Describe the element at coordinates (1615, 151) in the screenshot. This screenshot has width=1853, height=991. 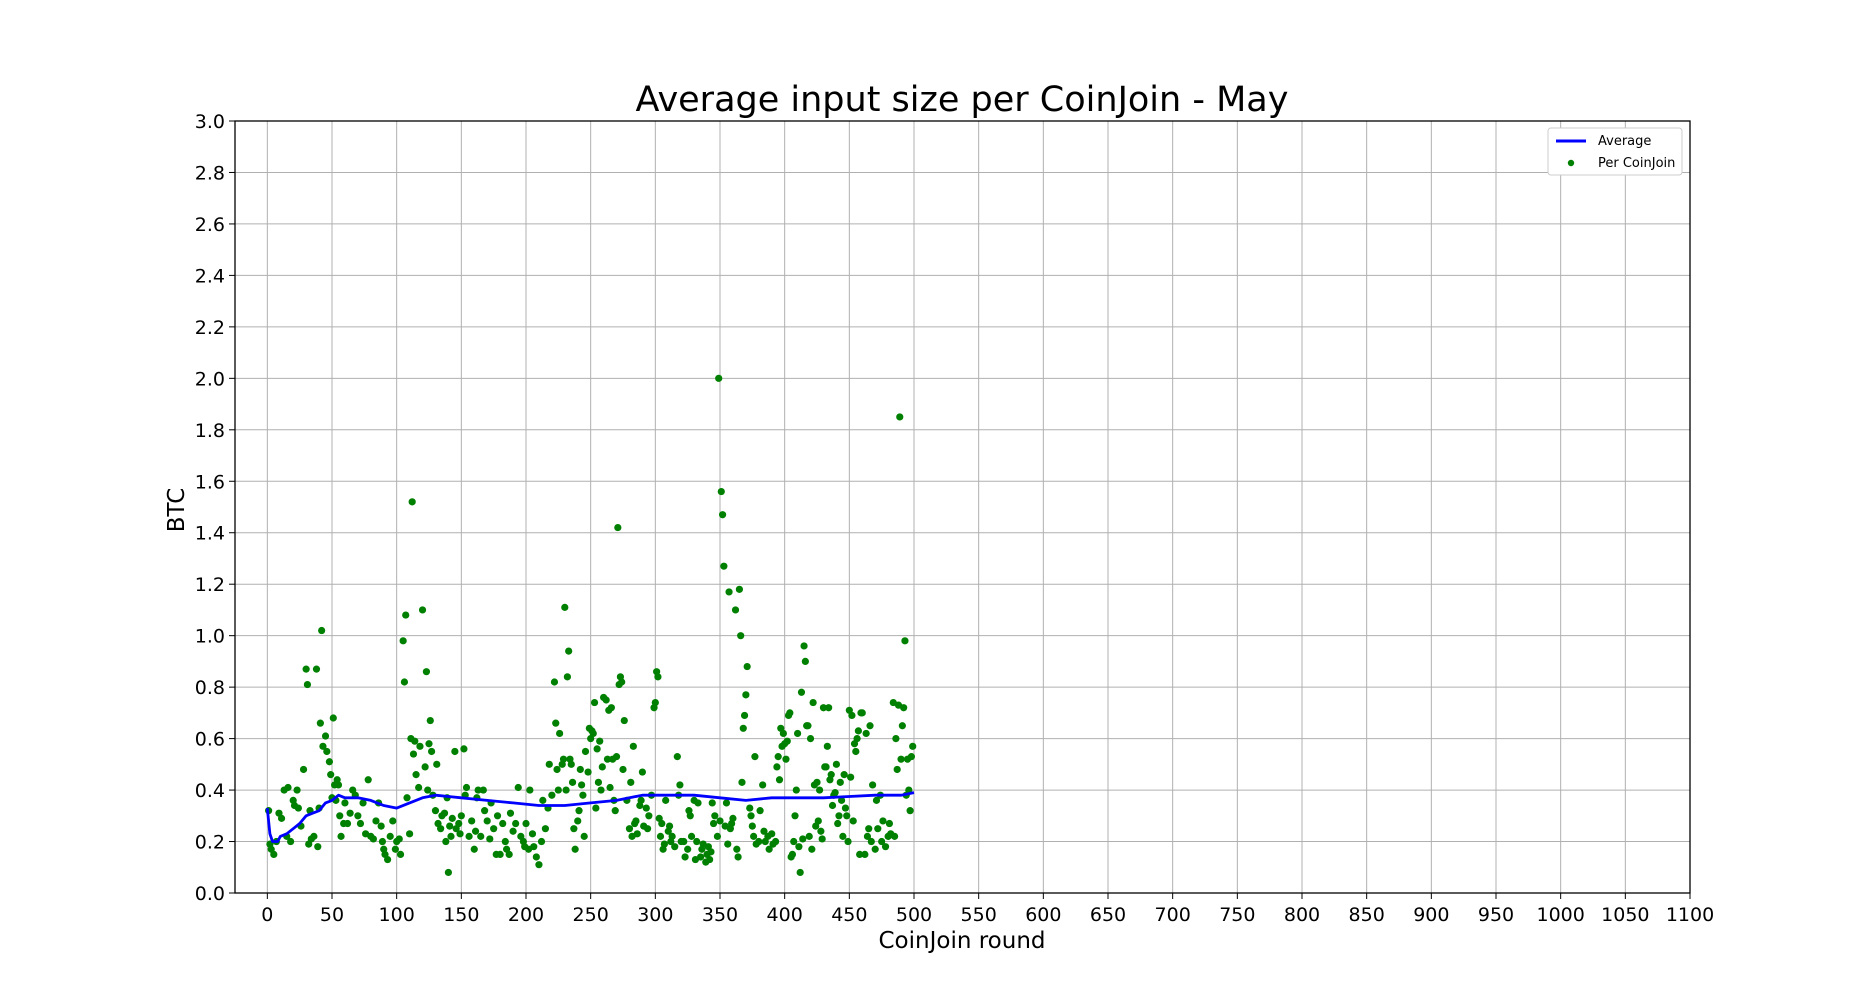
I see `legend: Average Per CoinJoin` at that location.